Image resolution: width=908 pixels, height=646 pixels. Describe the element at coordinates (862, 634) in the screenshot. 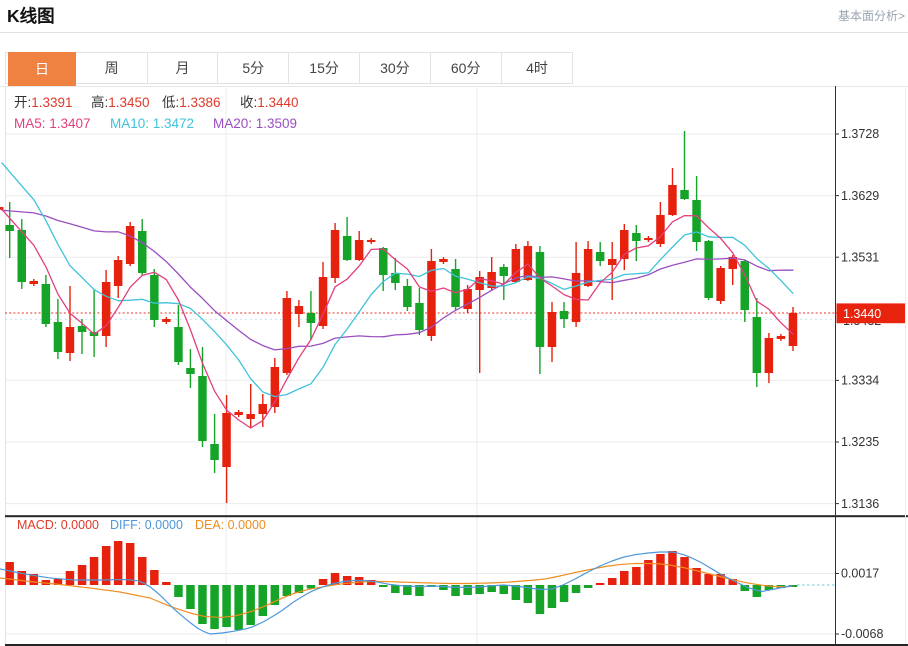

I see `svg-text: -0.0068` at that location.